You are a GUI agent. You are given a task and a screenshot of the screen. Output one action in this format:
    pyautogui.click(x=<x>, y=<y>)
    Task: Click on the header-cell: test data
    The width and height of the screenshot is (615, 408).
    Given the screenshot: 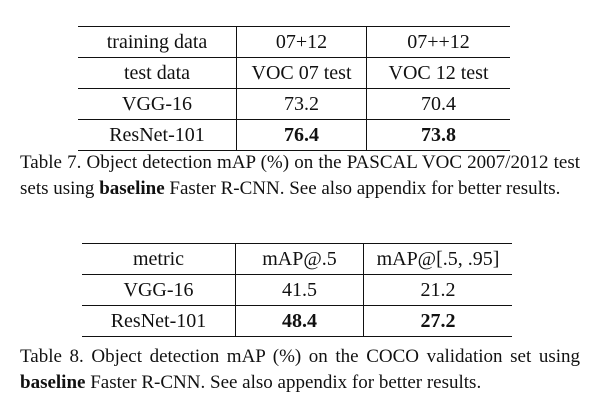 What is the action you would take?
    pyautogui.click(x=157, y=73)
    